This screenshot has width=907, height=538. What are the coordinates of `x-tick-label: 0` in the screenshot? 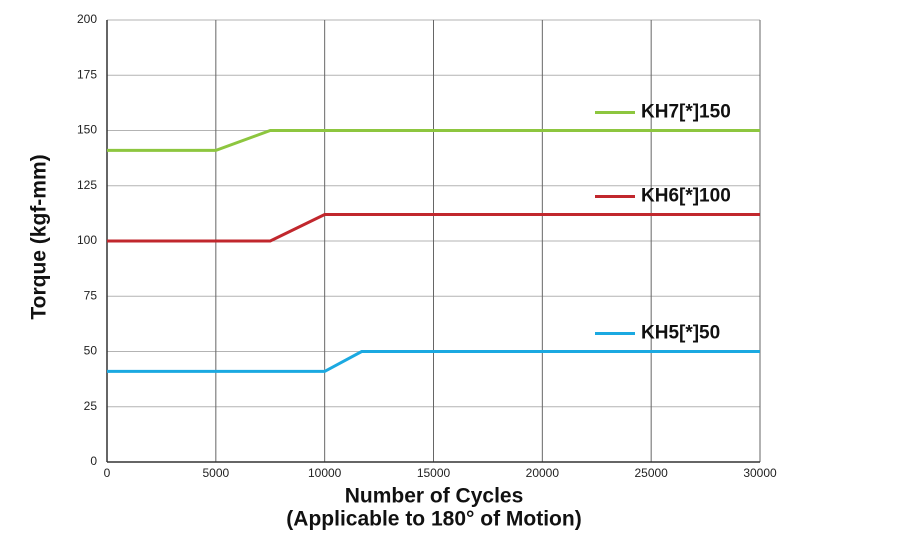 It's located at (107, 473).